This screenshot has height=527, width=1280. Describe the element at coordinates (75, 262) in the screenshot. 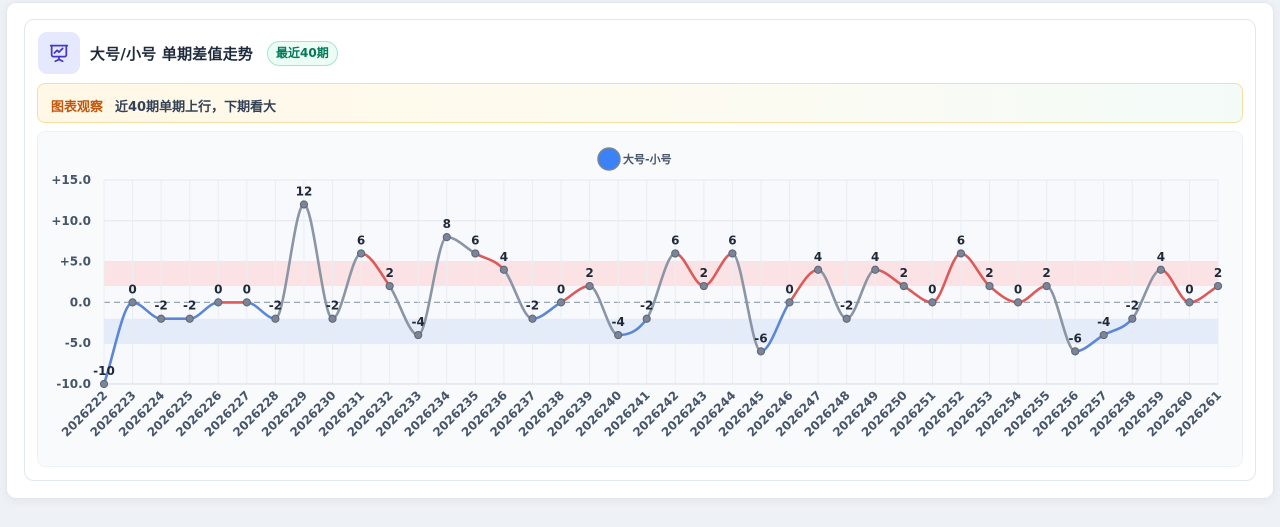

I see `y-tick-label: +5.0` at that location.